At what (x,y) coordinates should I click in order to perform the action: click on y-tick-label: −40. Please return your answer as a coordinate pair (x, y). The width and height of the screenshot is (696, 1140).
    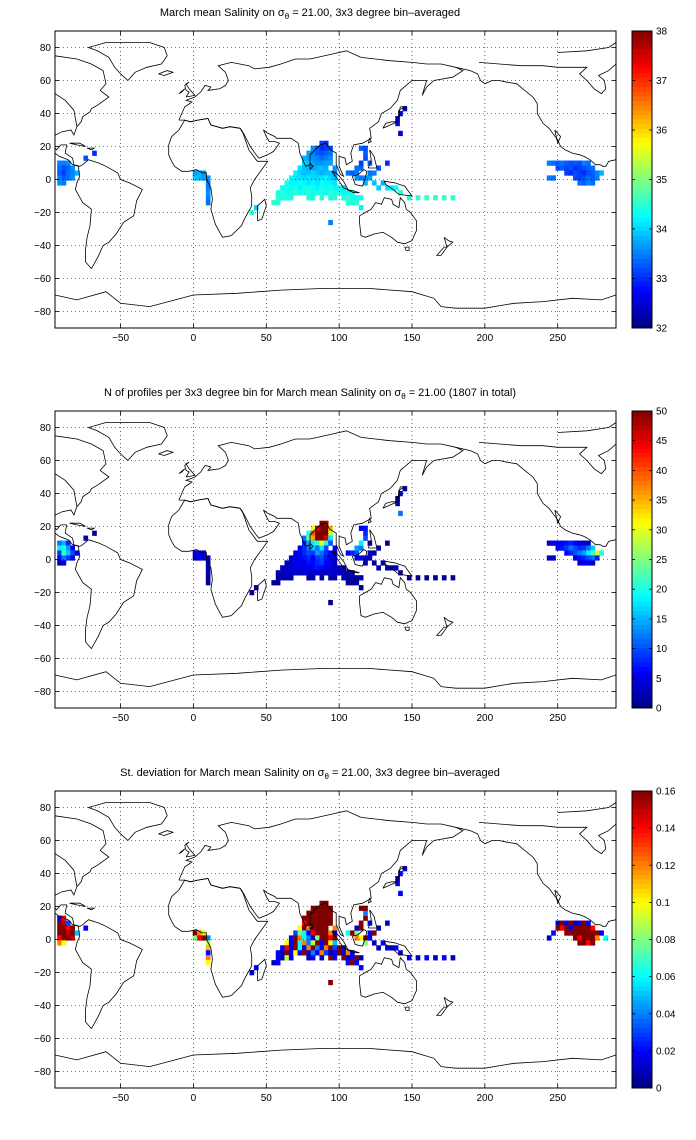
    Looking at the image, I should click on (42, 626).